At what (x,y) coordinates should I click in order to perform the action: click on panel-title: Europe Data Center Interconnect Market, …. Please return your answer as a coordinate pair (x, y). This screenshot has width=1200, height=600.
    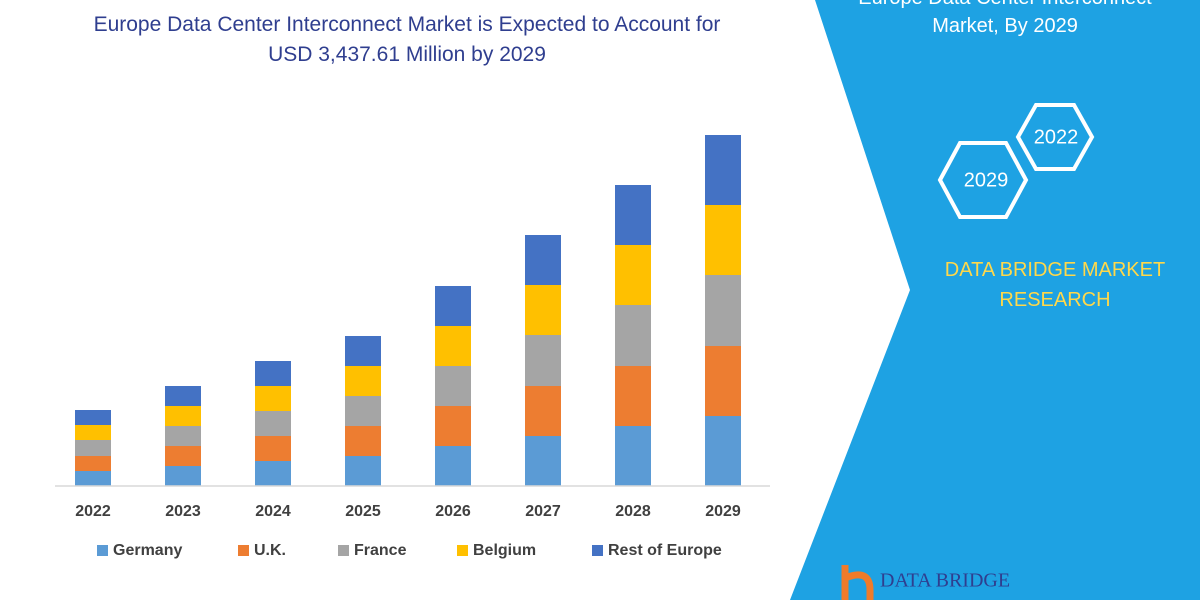
    Looking at the image, I should click on (1005, 18).